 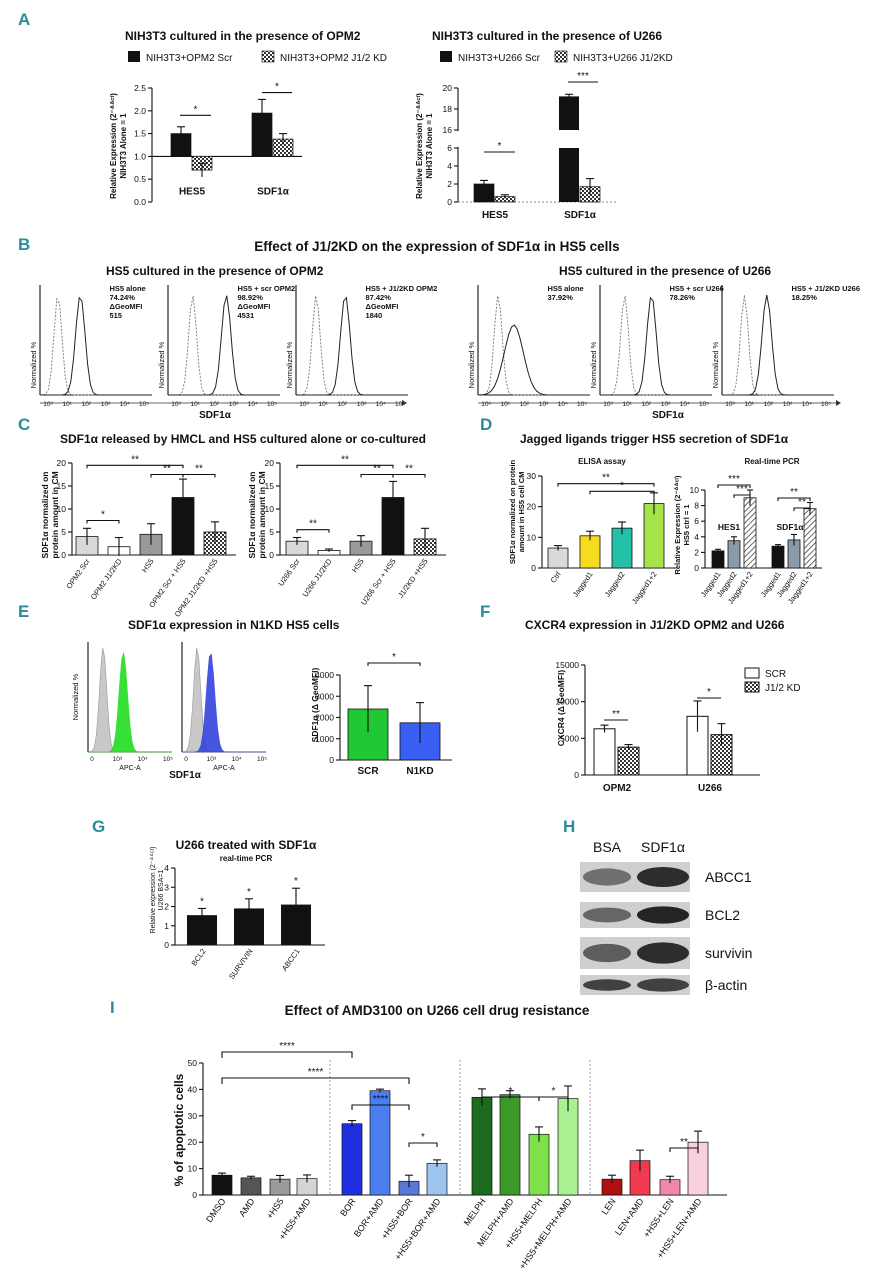 What do you see at coordinates (583, 76) in the screenshot?
I see `significance-label: ***` at bounding box center [583, 76].